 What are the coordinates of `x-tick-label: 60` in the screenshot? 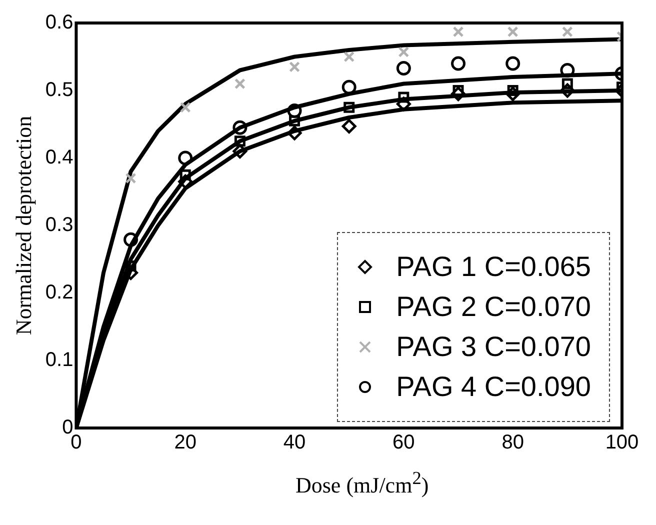 It's located at (403, 443).